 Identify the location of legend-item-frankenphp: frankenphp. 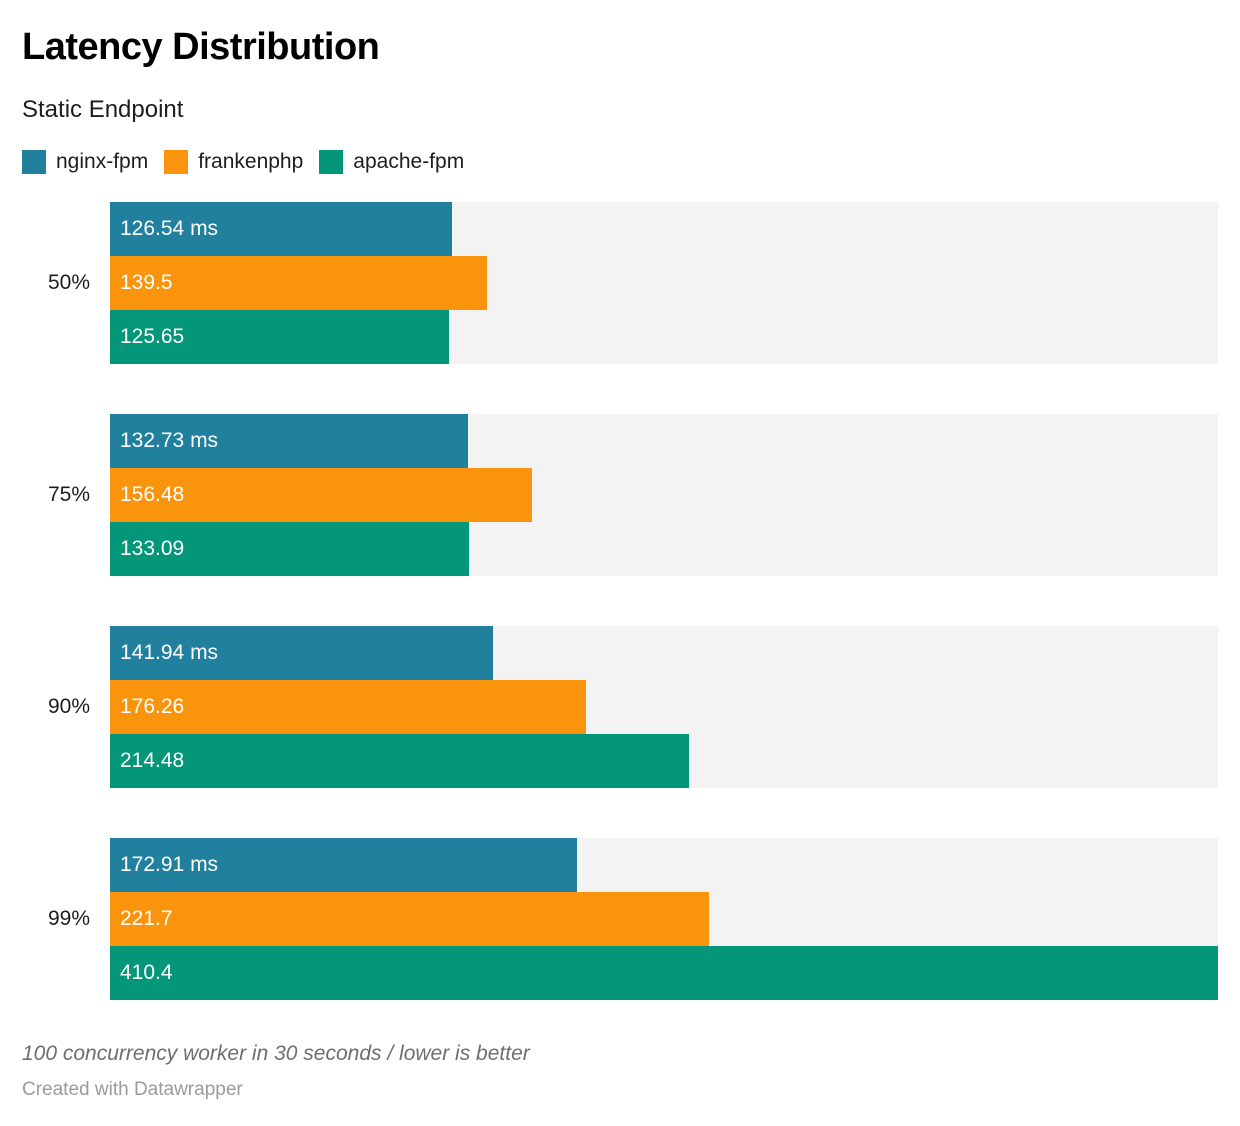
(234, 162).